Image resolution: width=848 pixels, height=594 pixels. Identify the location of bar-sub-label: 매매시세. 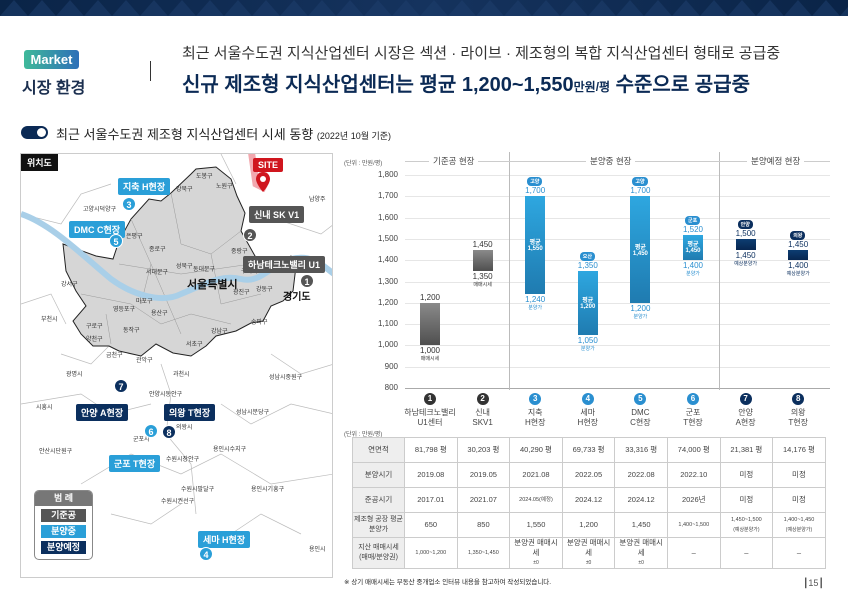
(430, 359).